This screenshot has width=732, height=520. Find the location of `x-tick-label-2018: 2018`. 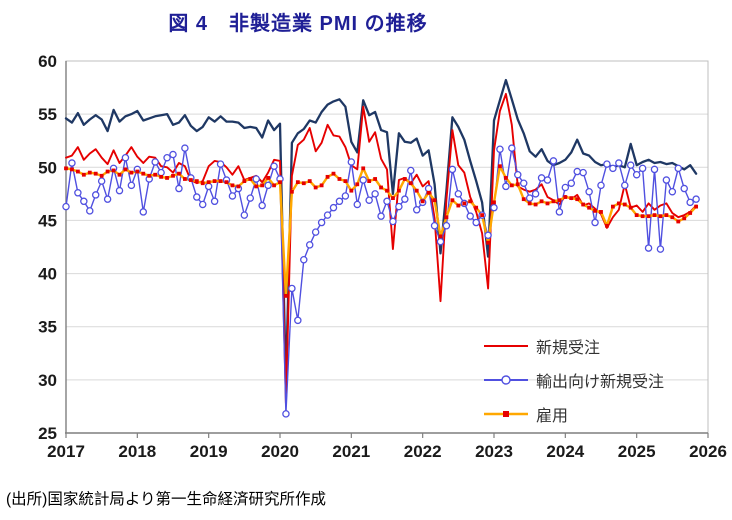

x-tick-label-2018: 2018 is located at coordinates (137, 451).